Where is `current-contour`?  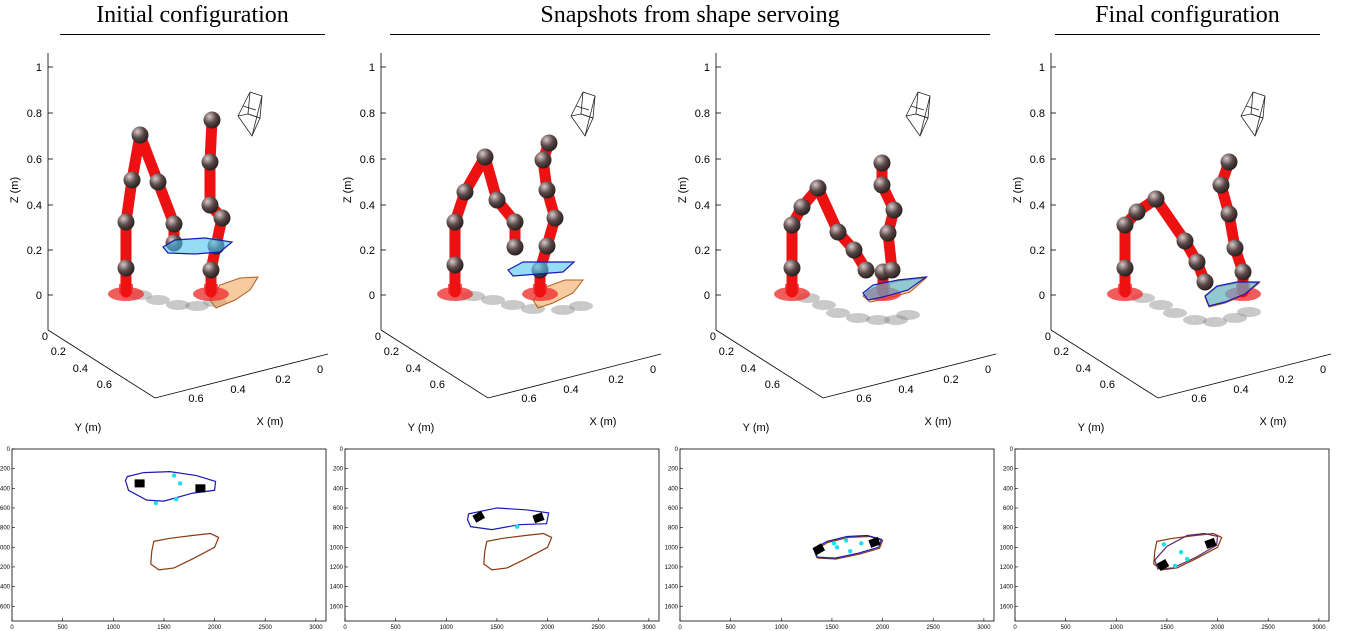 current-contour is located at coordinates (508, 519).